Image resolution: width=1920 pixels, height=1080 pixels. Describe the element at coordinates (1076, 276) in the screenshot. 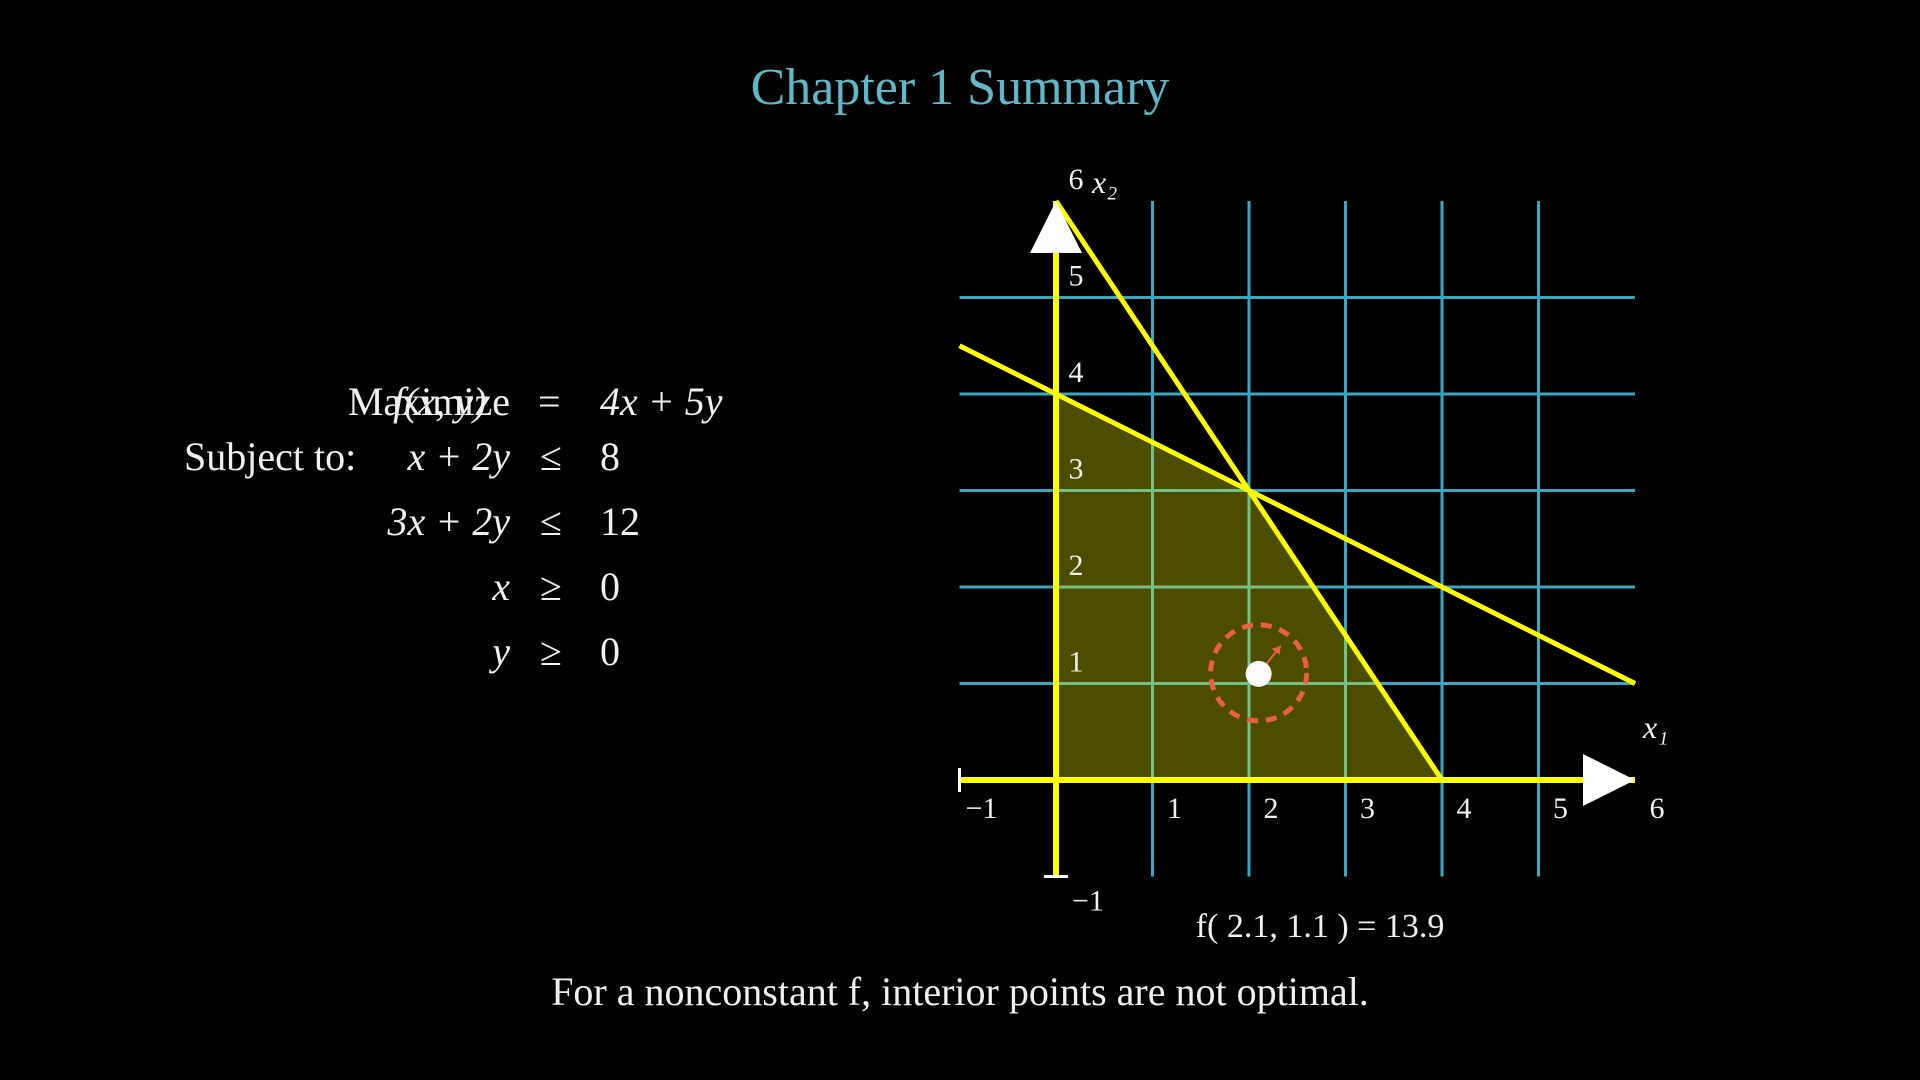

I see `y-tick-label: 5` at that location.